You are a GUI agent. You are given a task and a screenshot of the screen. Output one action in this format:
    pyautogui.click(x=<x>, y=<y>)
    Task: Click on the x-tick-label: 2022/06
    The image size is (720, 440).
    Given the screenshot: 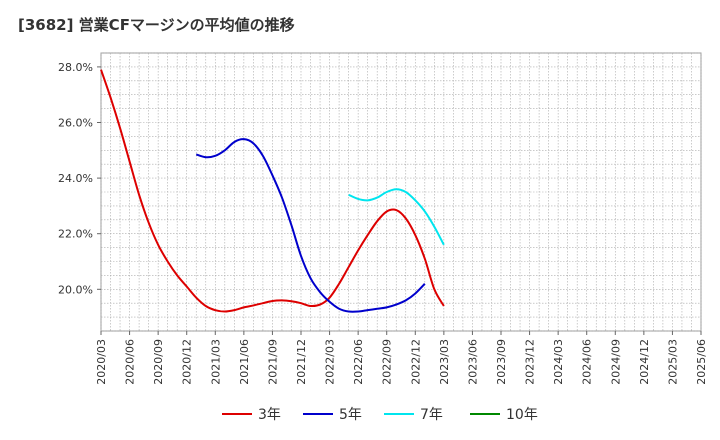 What is the action you would take?
    pyautogui.click(x=358, y=362)
    